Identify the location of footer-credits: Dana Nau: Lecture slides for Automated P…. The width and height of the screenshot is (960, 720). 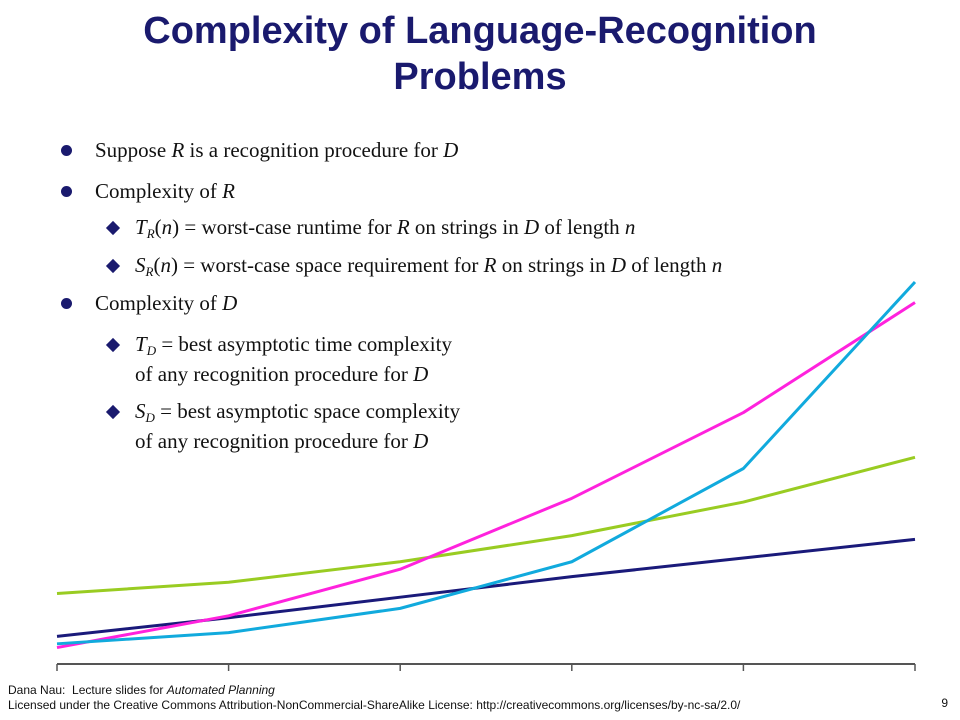
(374, 698).